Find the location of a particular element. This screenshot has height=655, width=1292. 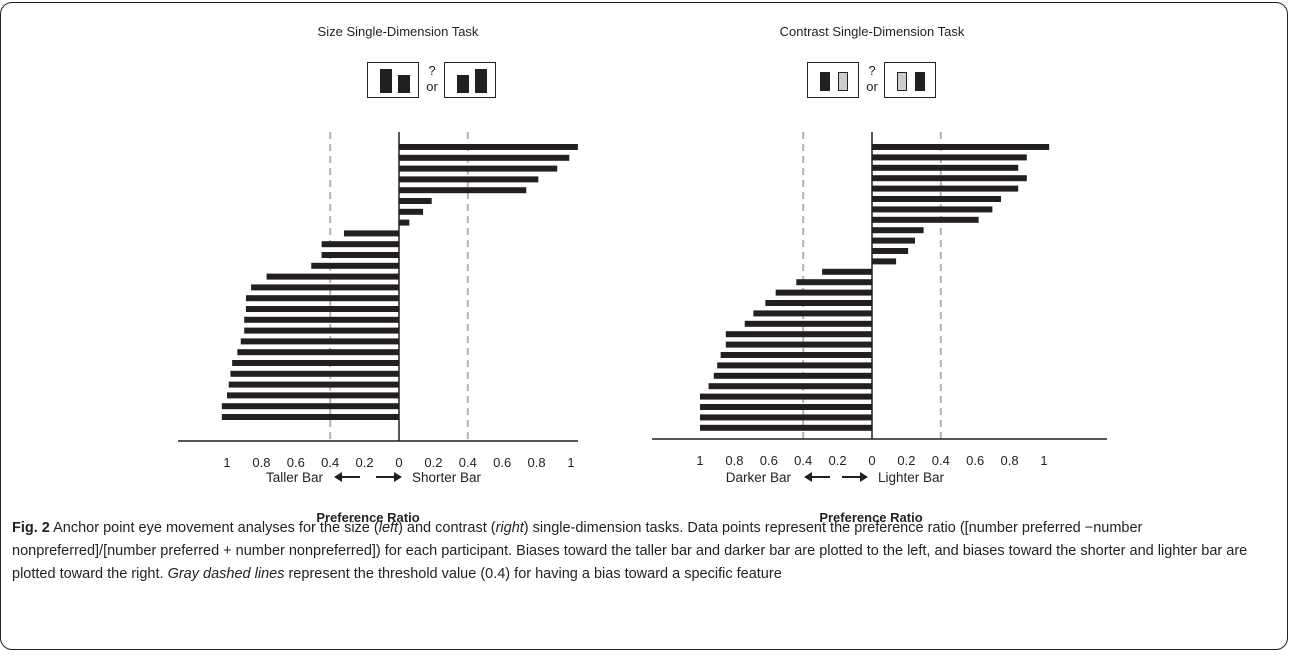

choice-box-right is located at coordinates (470, 80).